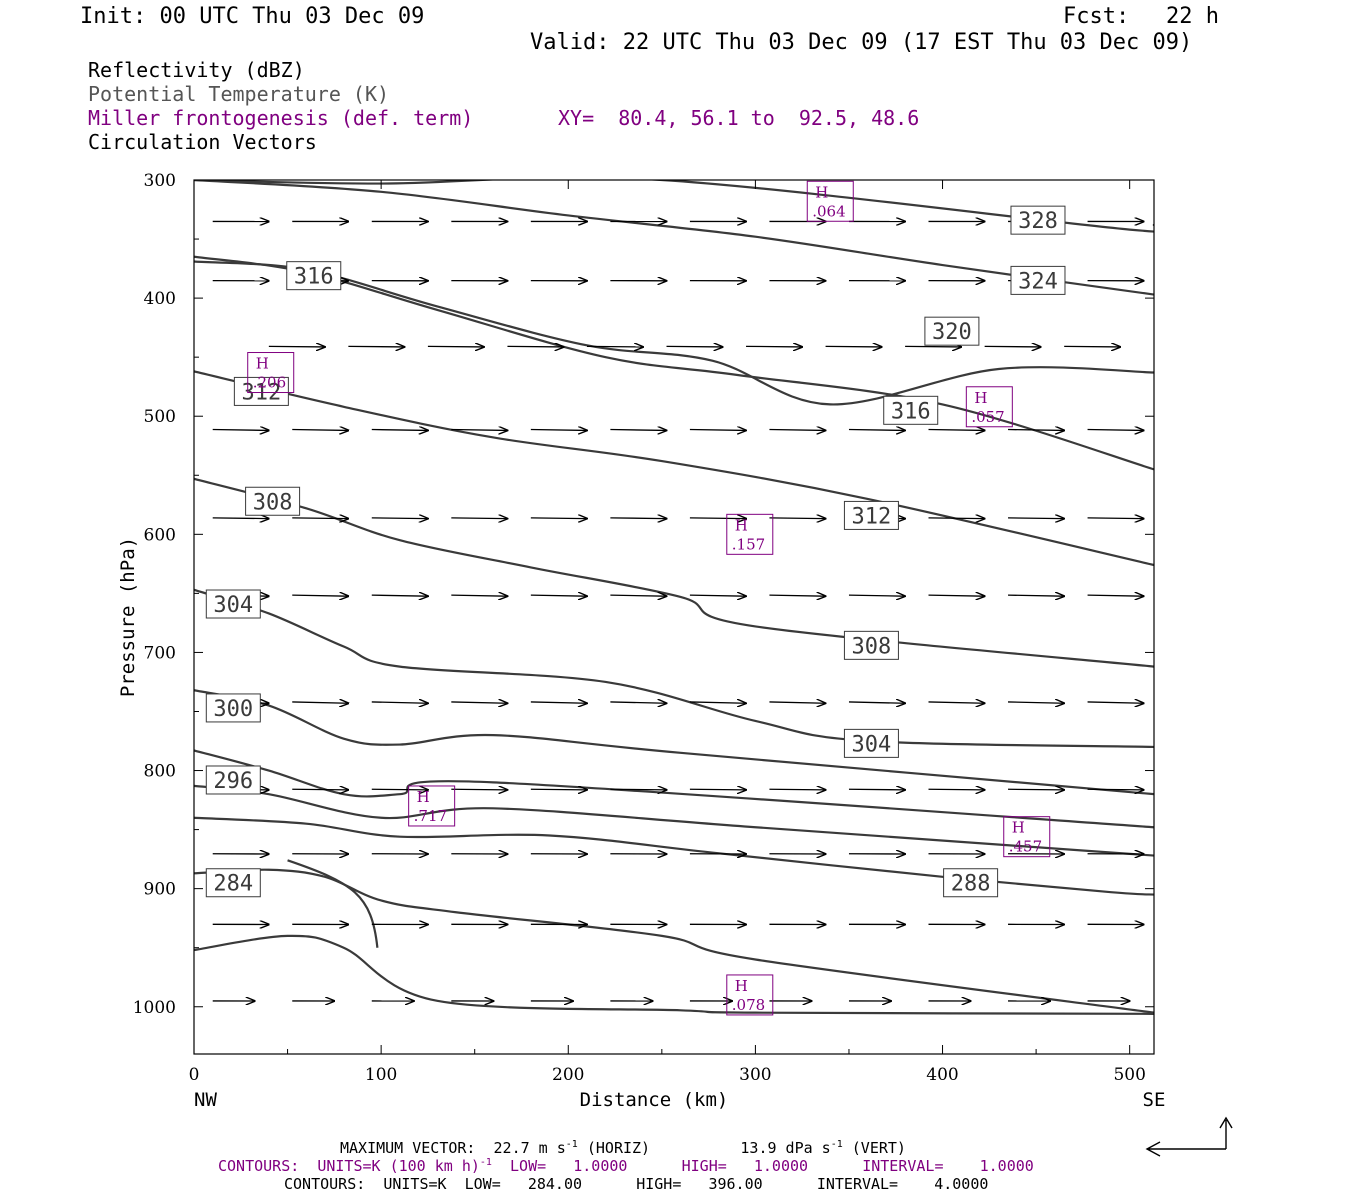 The width and height of the screenshot is (1350, 1200). I want to click on x-tick-label: 500, so click(1129, 1075).